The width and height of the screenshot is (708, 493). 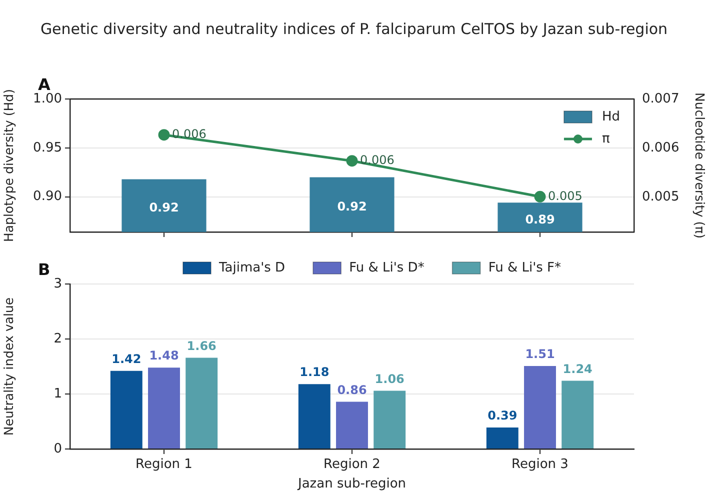 What do you see at coordinates (565, 195) in the screenshot?
I see `data-label: 0.005` at bounding box center [565, 195].